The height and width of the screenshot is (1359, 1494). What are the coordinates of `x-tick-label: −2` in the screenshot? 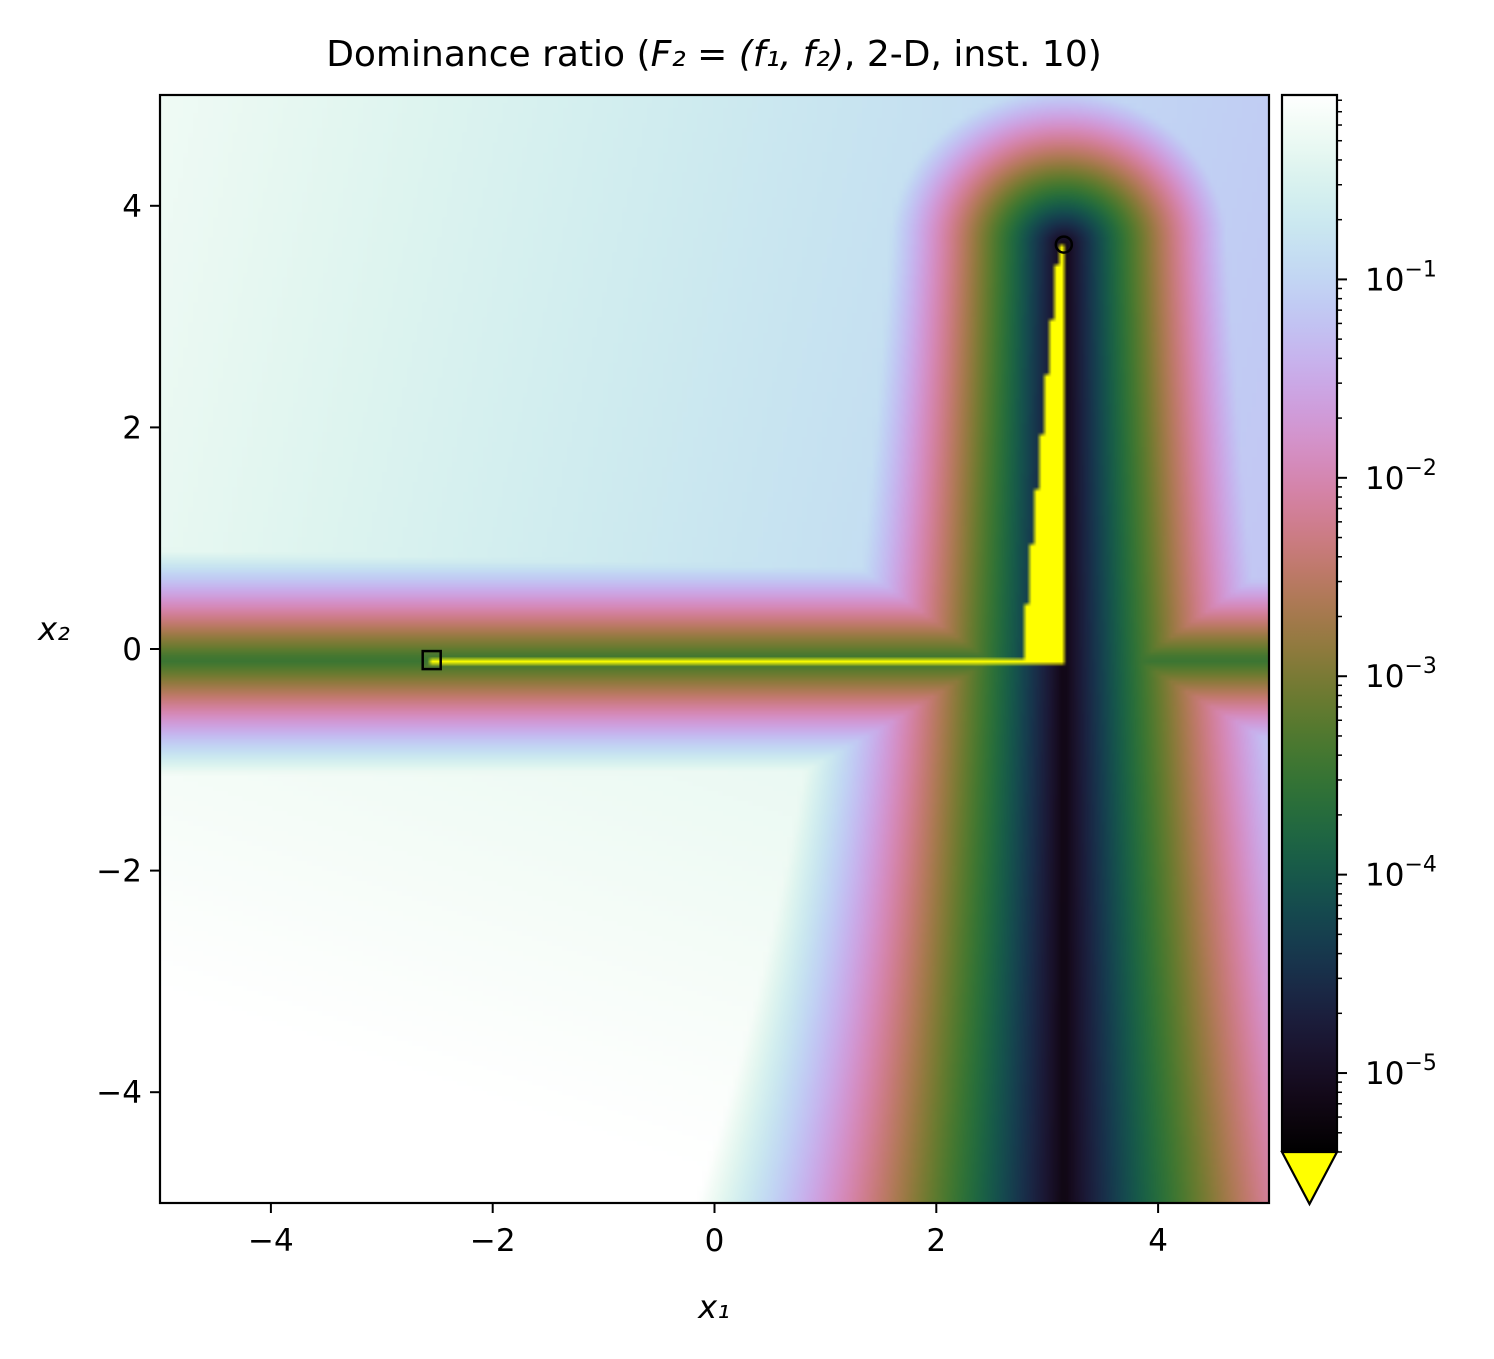 It's located at (493, 1241).